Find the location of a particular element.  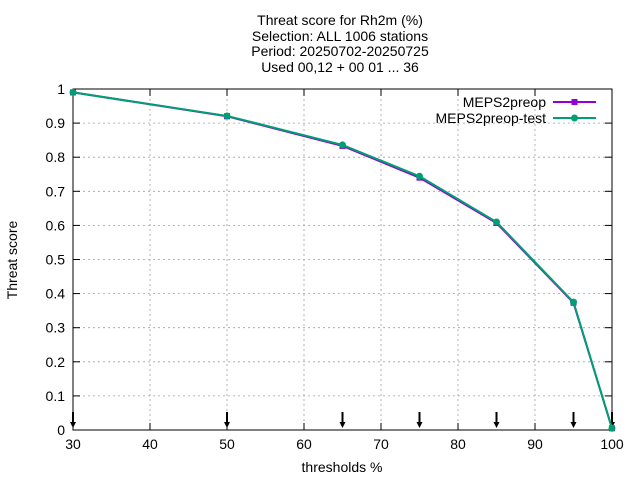

title-line-3: Period: 20250702-20250725 is located at coordinates (340, 51).